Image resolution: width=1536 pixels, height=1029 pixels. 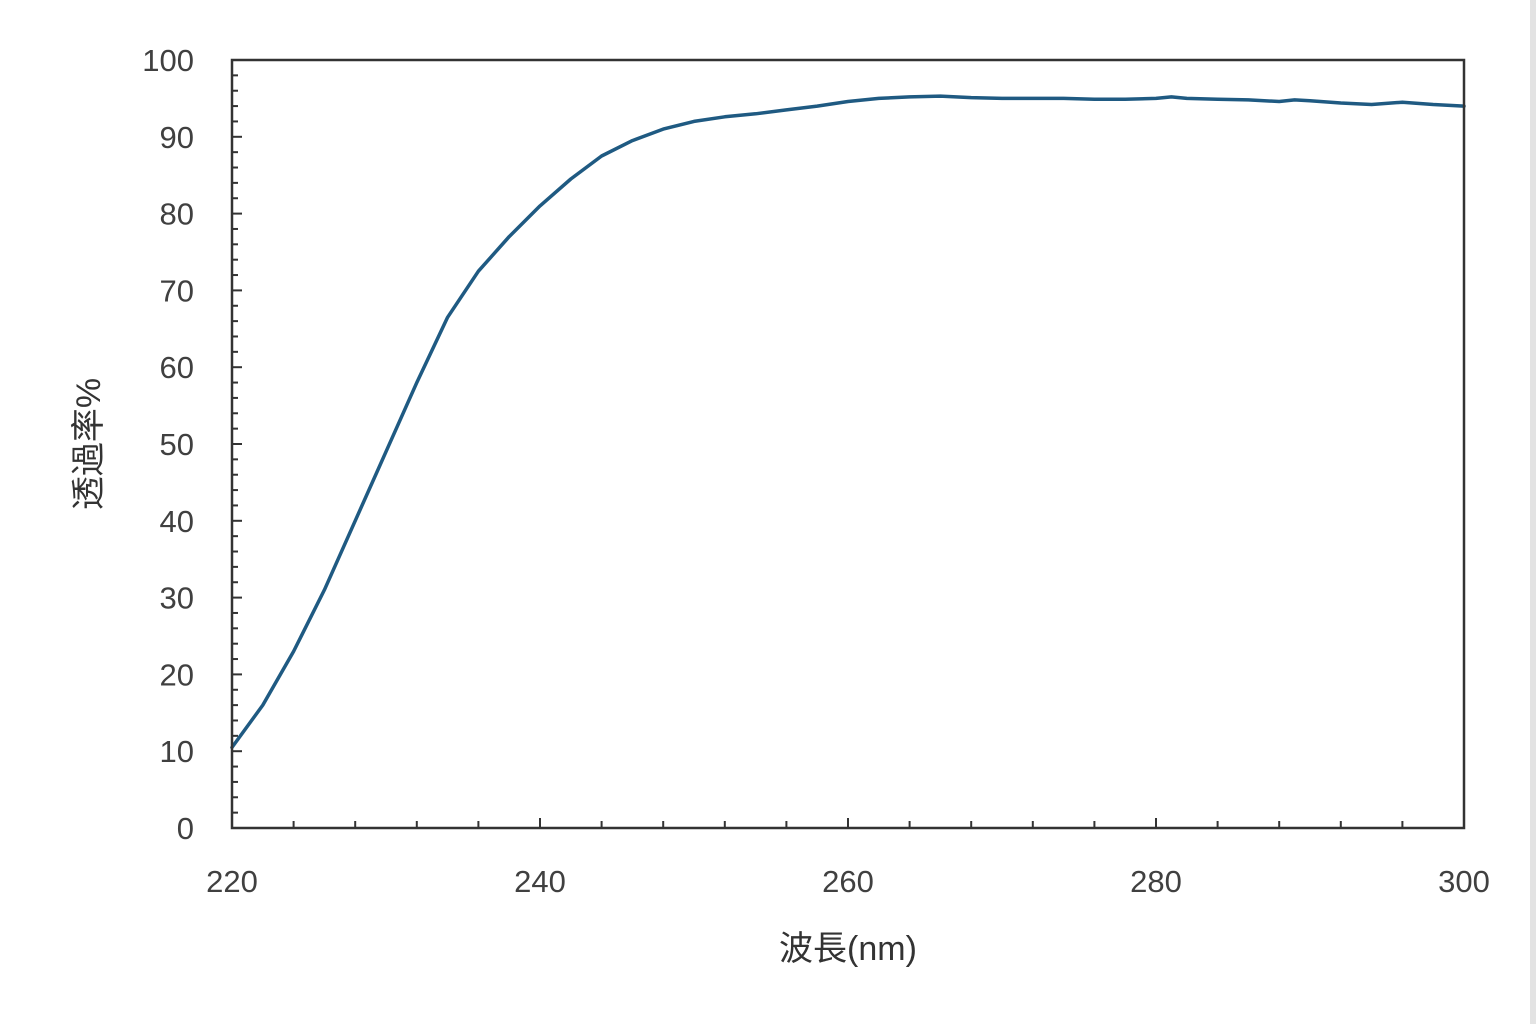 What do you see at coordinates (168, 60) in the screenshot?
I see `y-tick-label: 100` at bounding box center [168, 60].